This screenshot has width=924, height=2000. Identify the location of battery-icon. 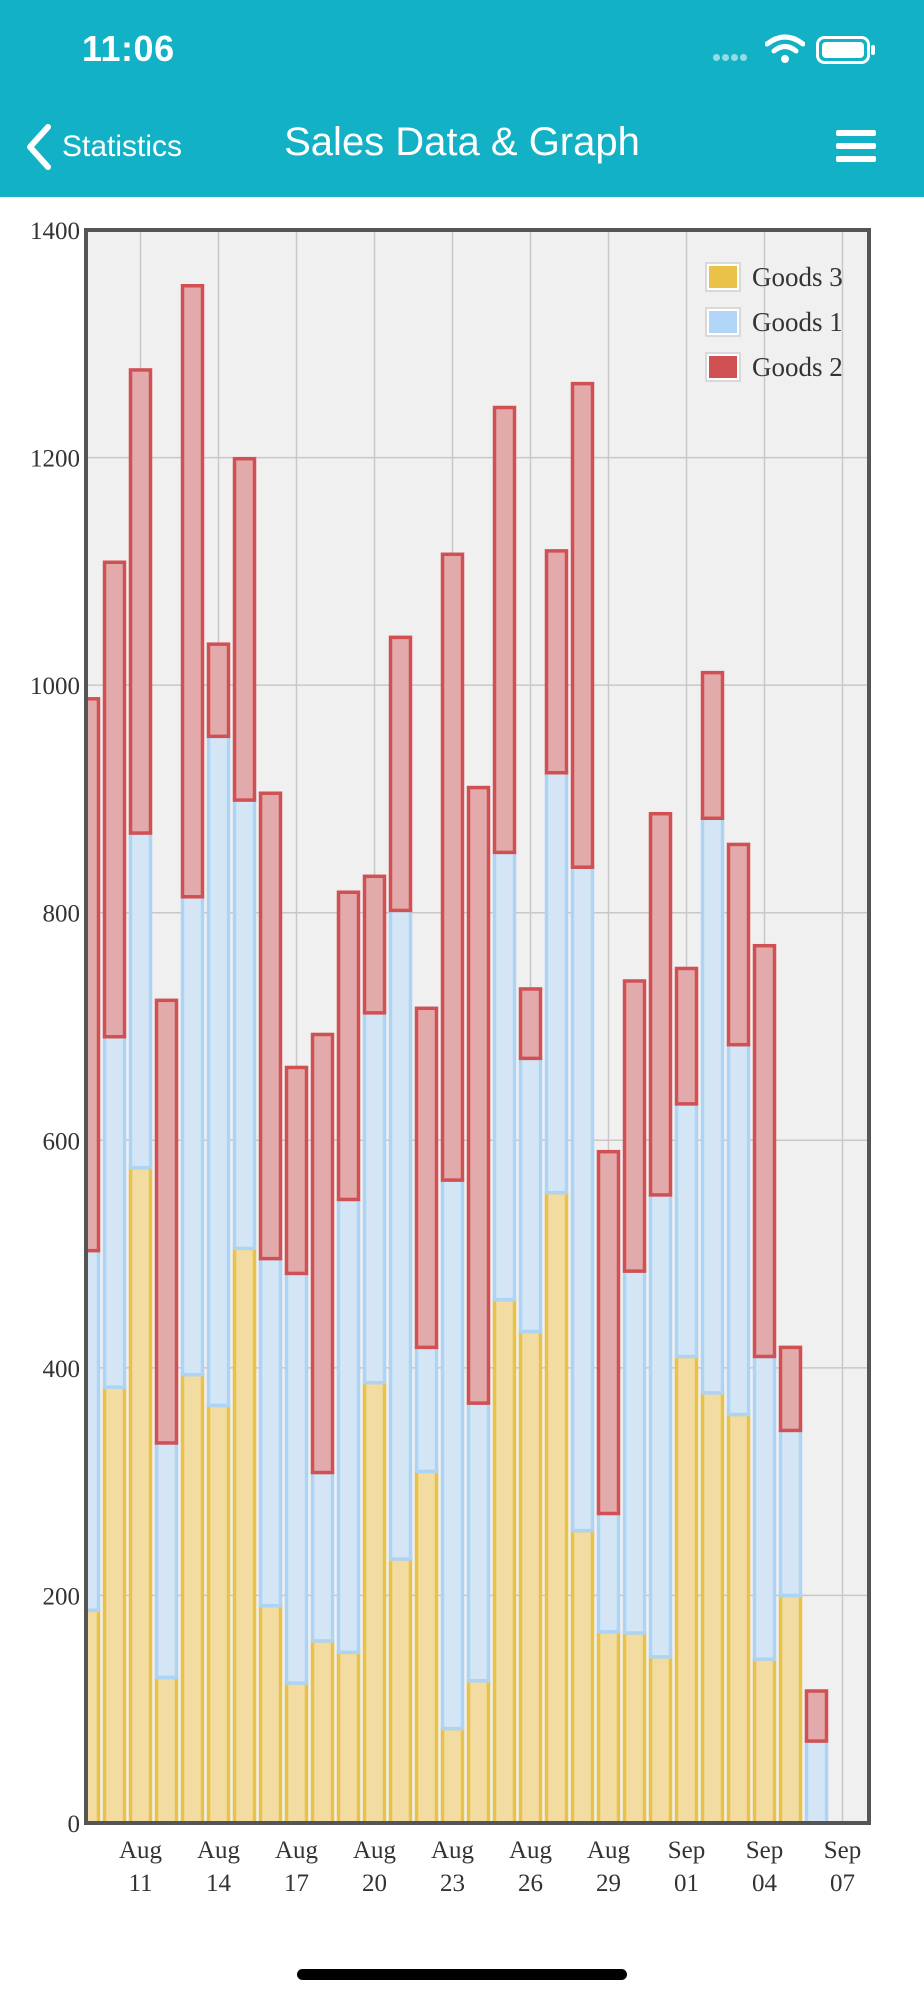
(845, 50).